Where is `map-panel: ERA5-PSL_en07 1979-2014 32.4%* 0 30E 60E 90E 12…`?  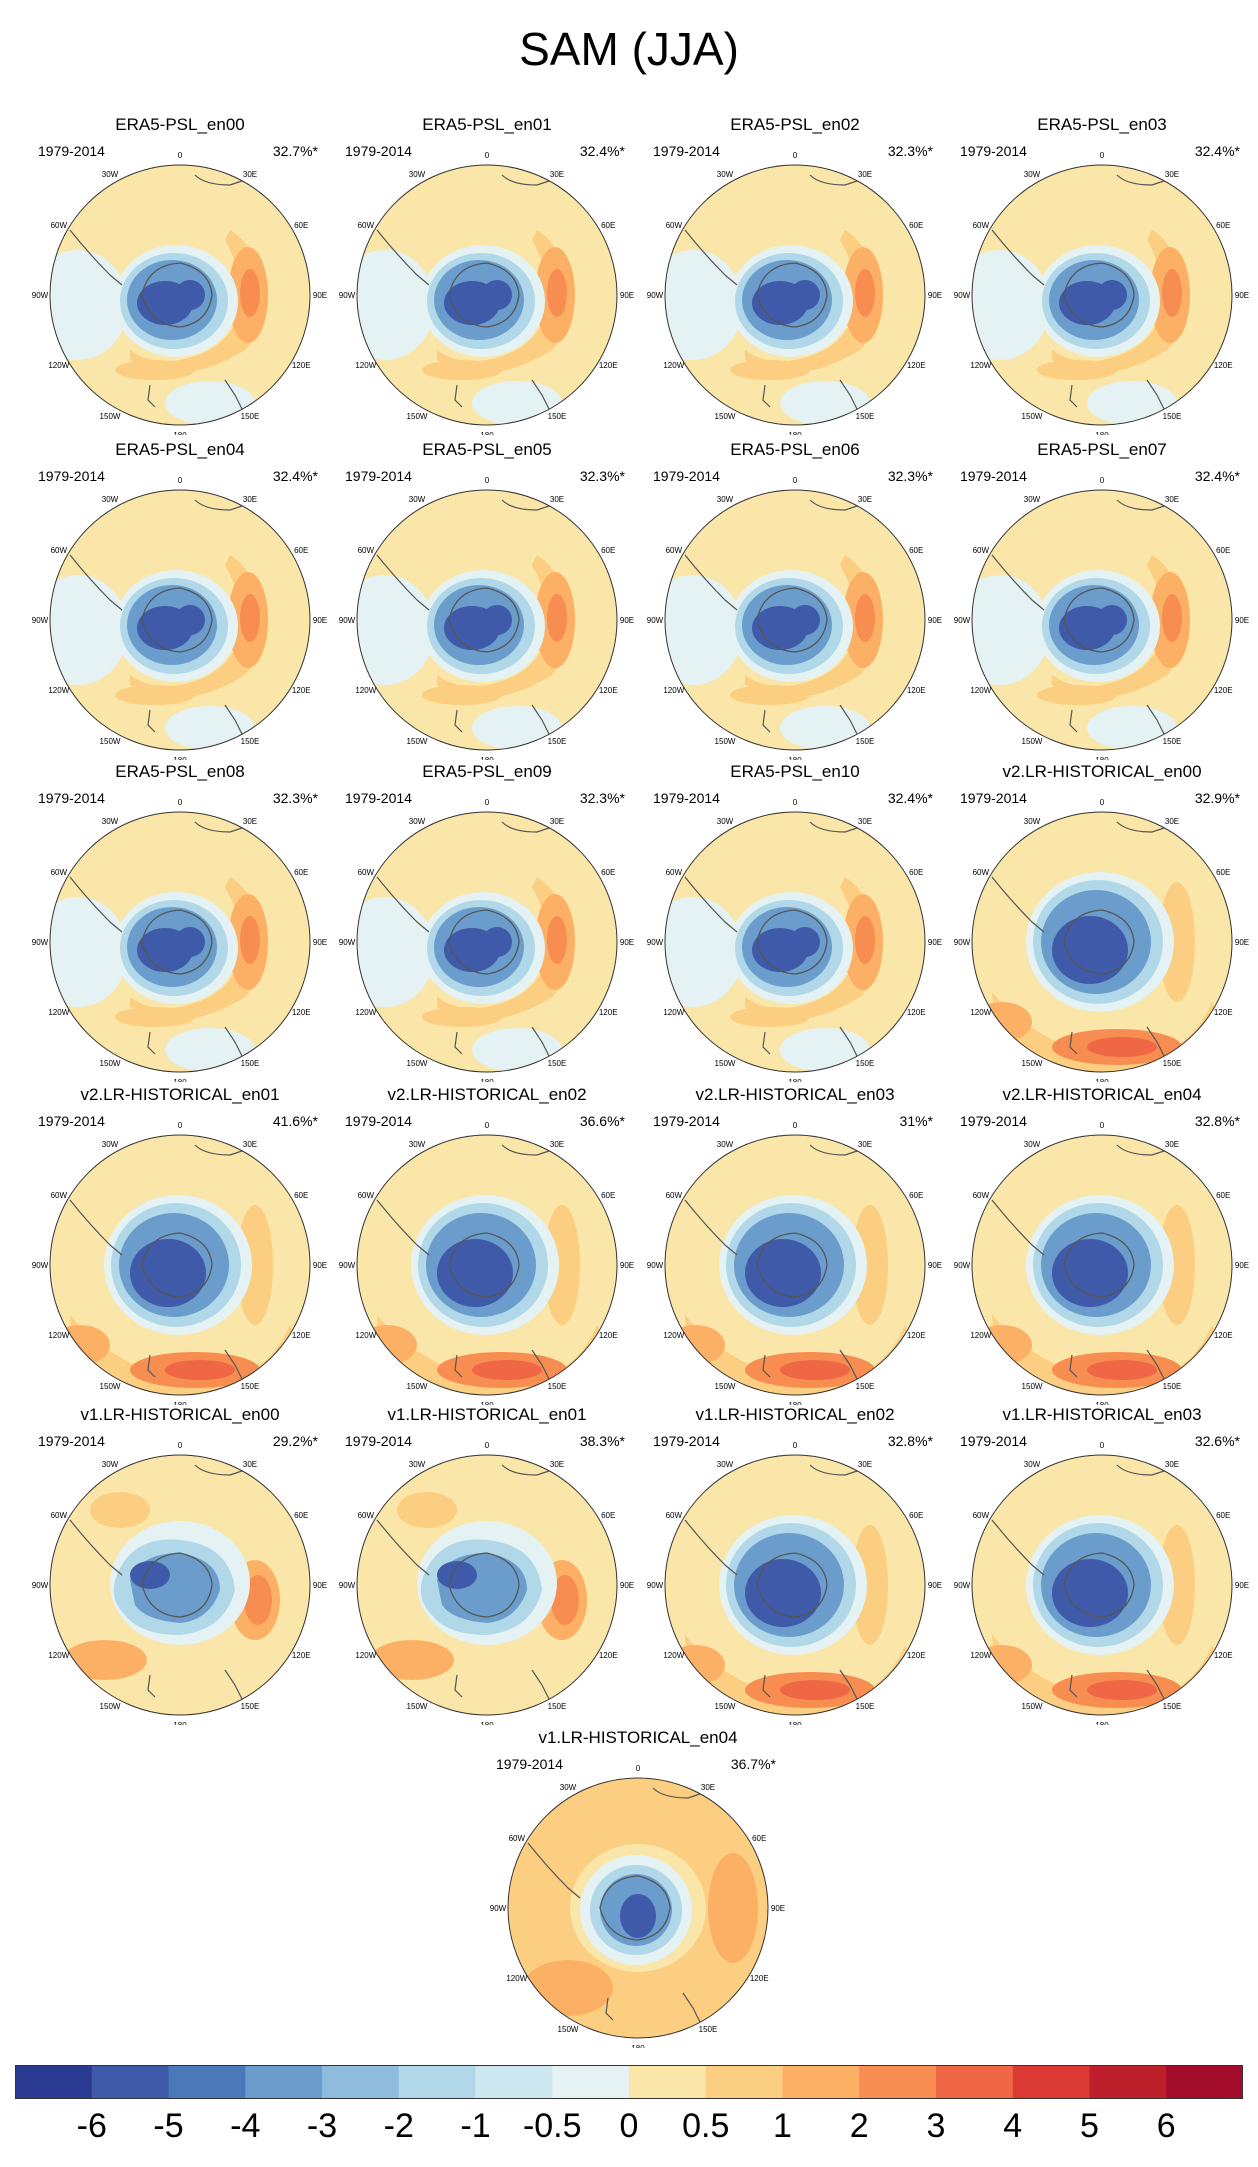
map-panel: ERA5-PSL_en07 1979-2014 32.4%* 0 30E 60E 90E 12… is located at coordinates (1102, 600).